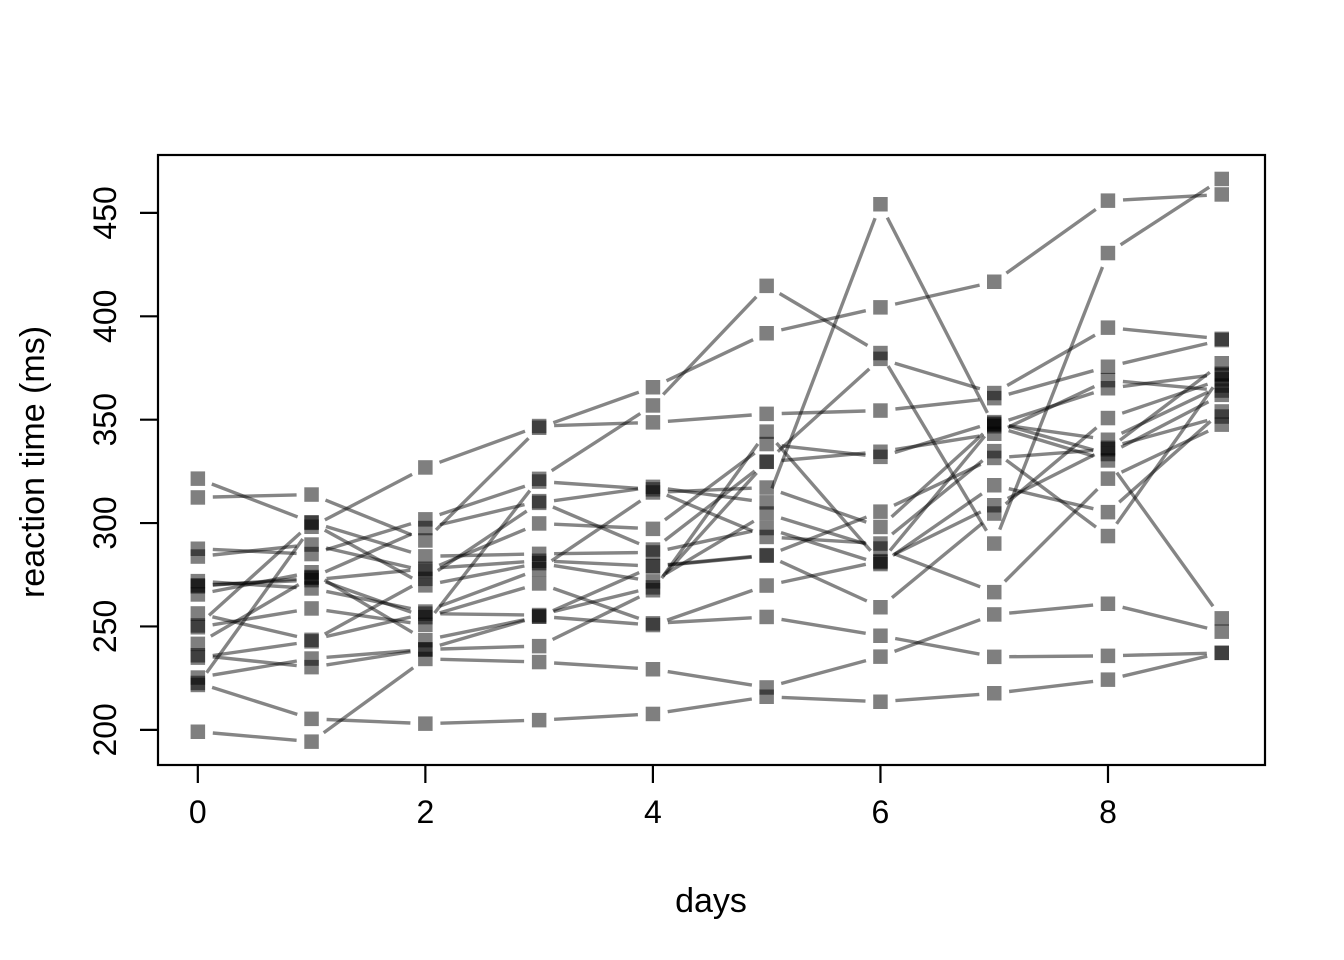 The width and height of the screenshot is (1344, 960). What do you see at coordinates (105, 522) in the screenshot?
I see `y-tick-label: 300` at bounding box center [105, 522].